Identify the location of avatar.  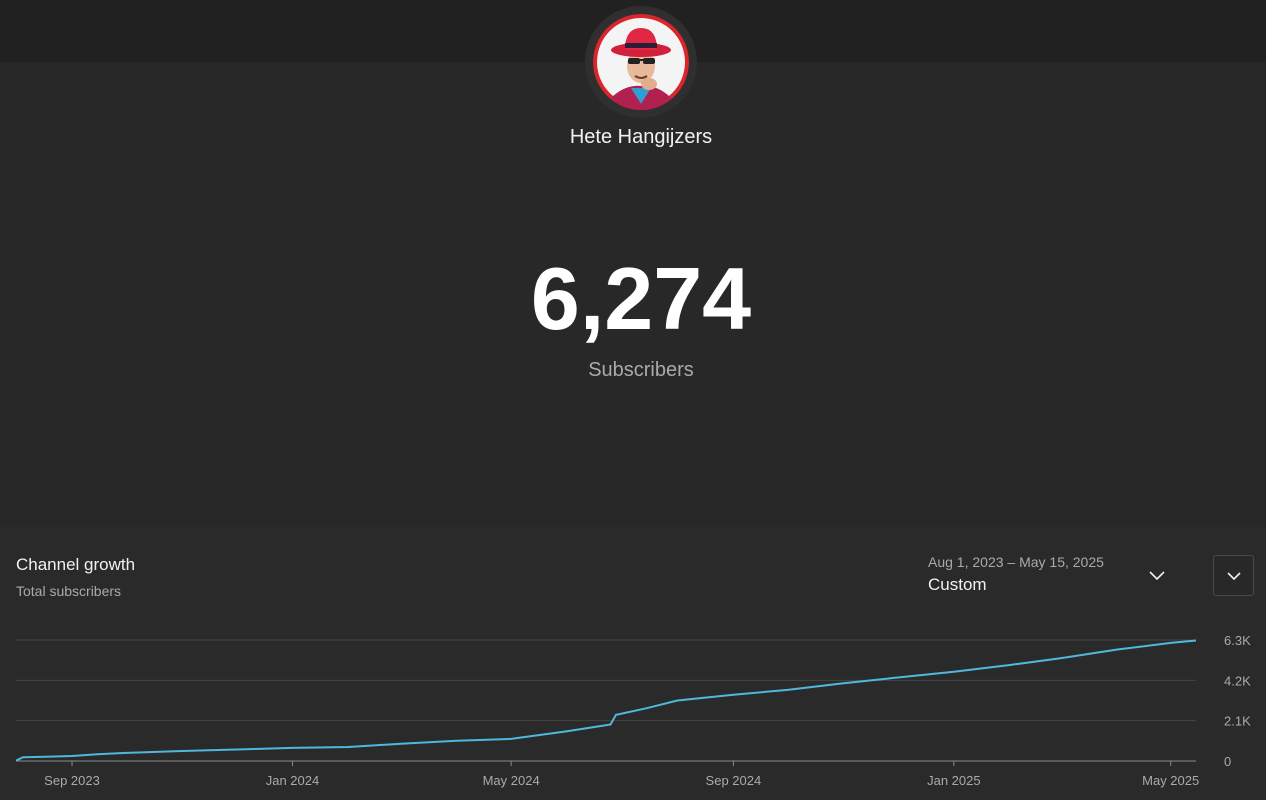
(641, 62).